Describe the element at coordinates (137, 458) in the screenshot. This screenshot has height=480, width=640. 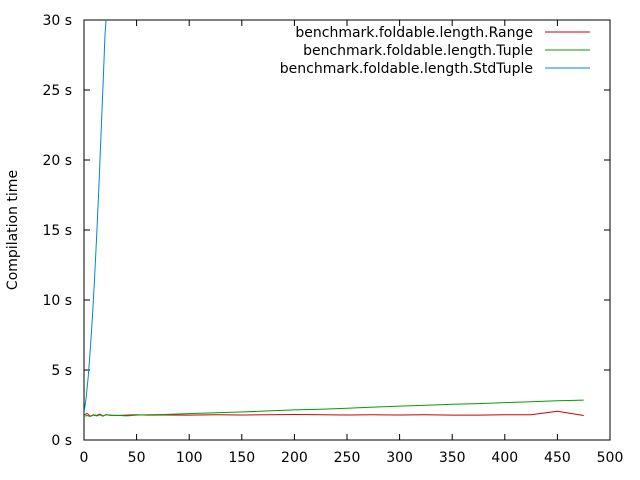
I see `x-tick-label: 50` at that location.